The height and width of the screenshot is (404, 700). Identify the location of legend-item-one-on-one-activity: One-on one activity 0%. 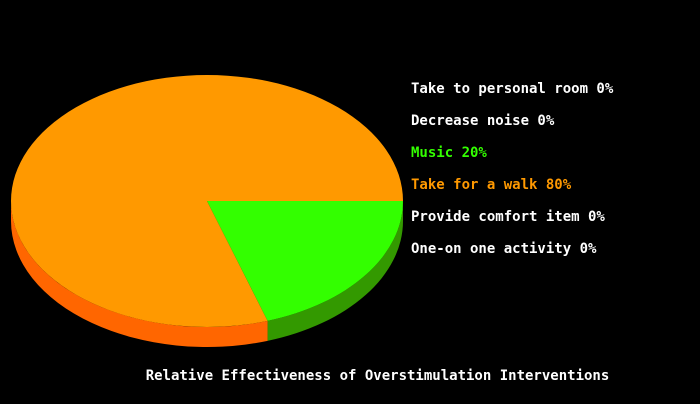
(504, 249).